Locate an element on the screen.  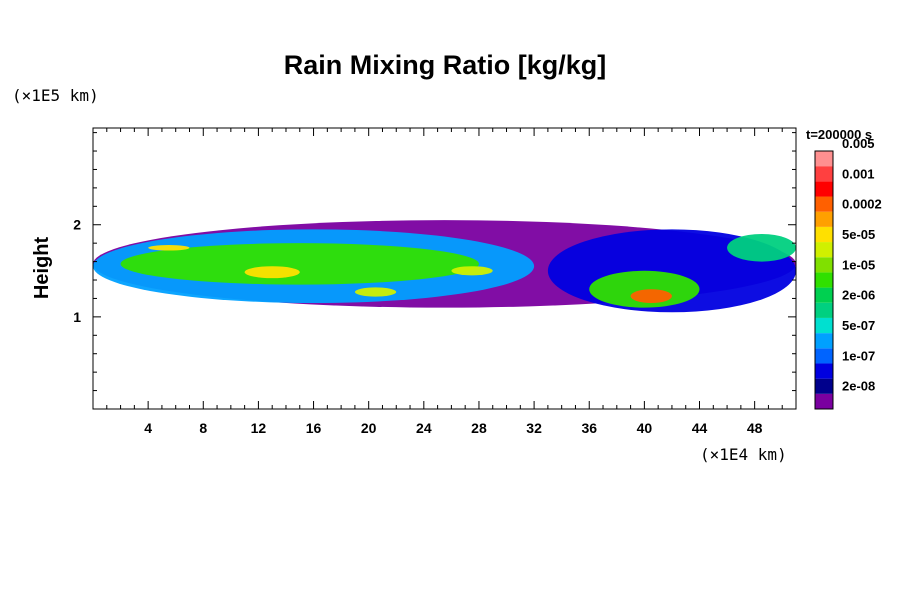
y-tick-label: 2 is located at coordinates (77, 225).